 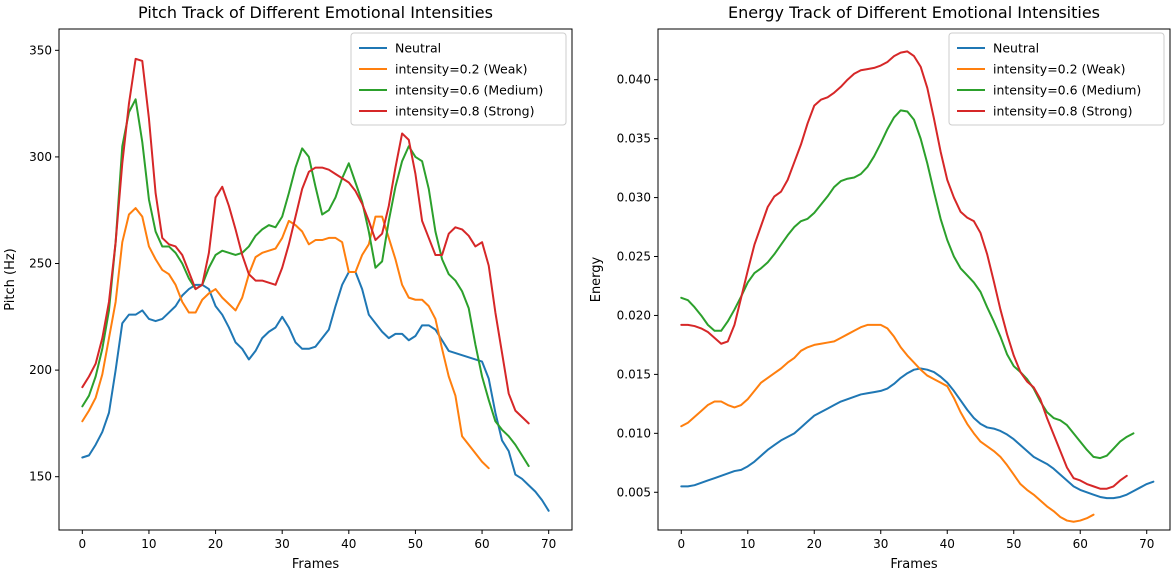 I want to click on y-tick-label: 350, so click(x=40, y=50).